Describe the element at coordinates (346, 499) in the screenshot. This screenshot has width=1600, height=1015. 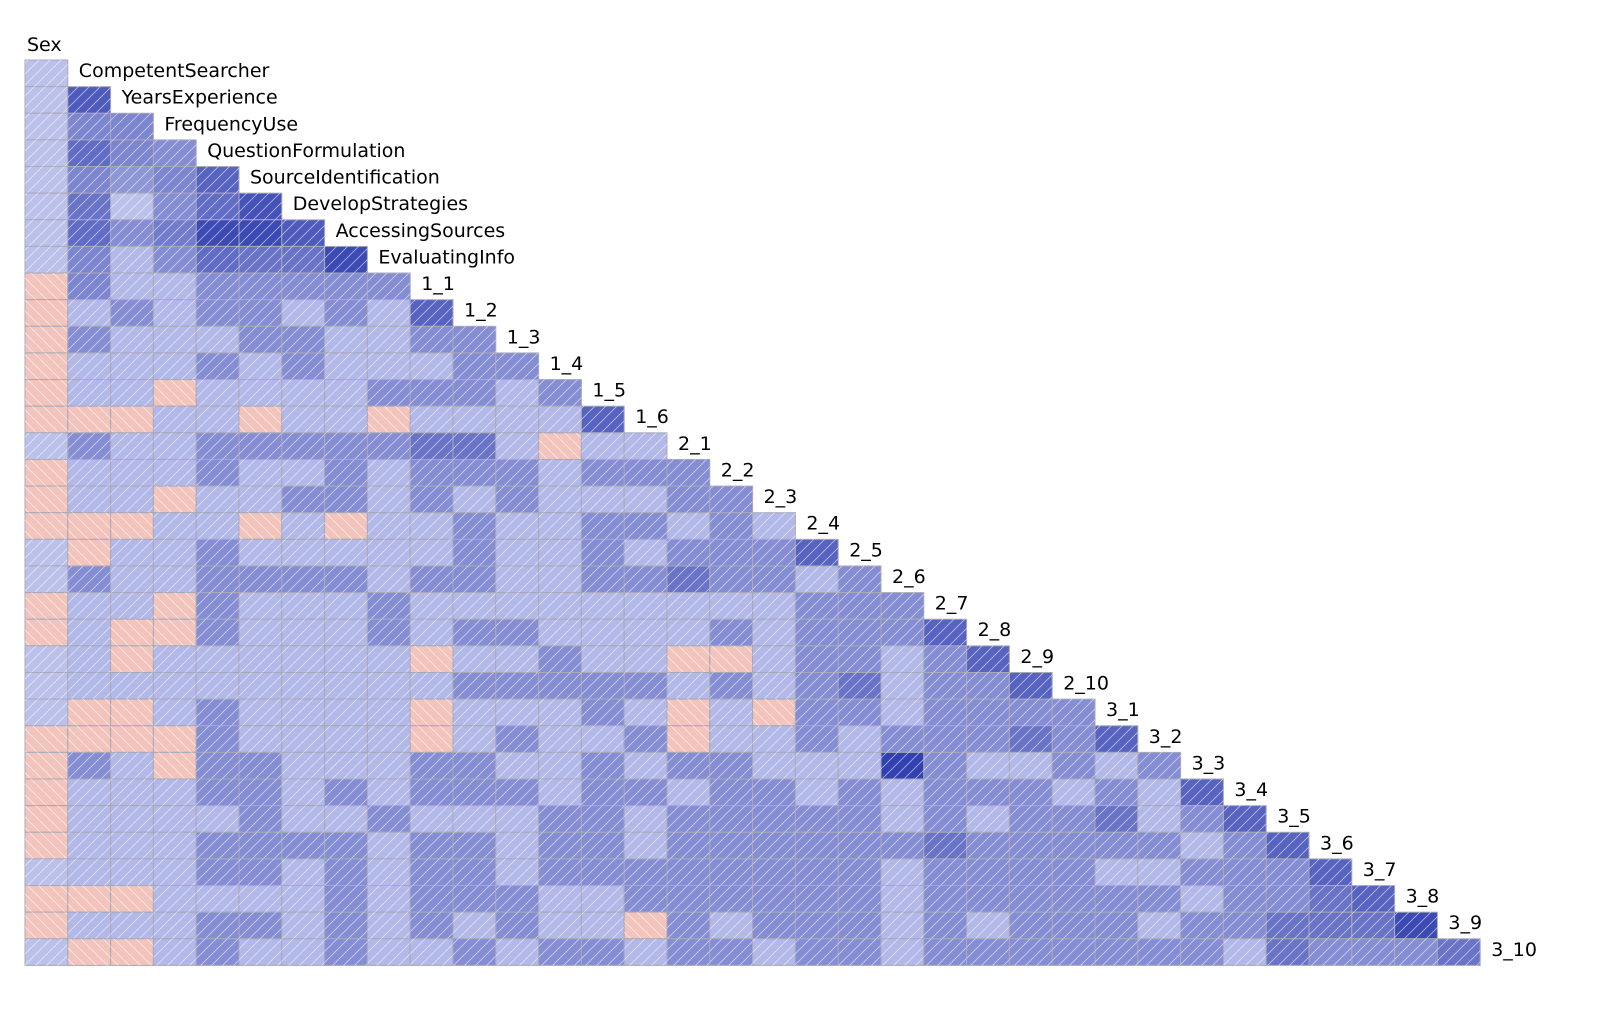
I see `corr-cell-2_3-AccessingSources` at that location.